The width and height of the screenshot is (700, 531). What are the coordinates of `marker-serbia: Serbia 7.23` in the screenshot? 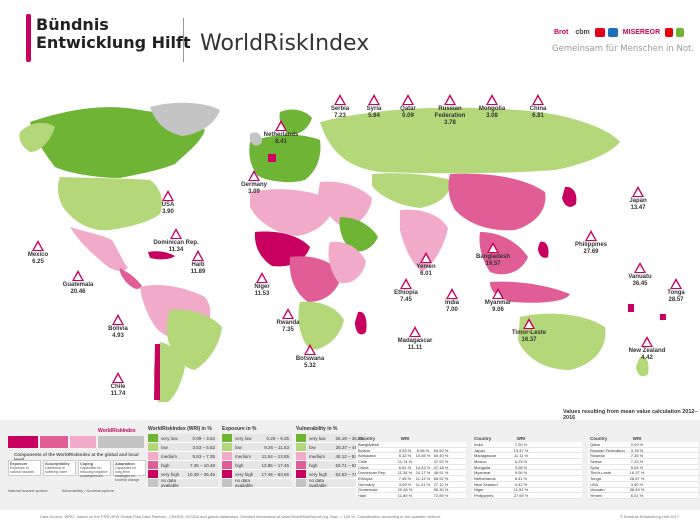 It's located at (340, 107).